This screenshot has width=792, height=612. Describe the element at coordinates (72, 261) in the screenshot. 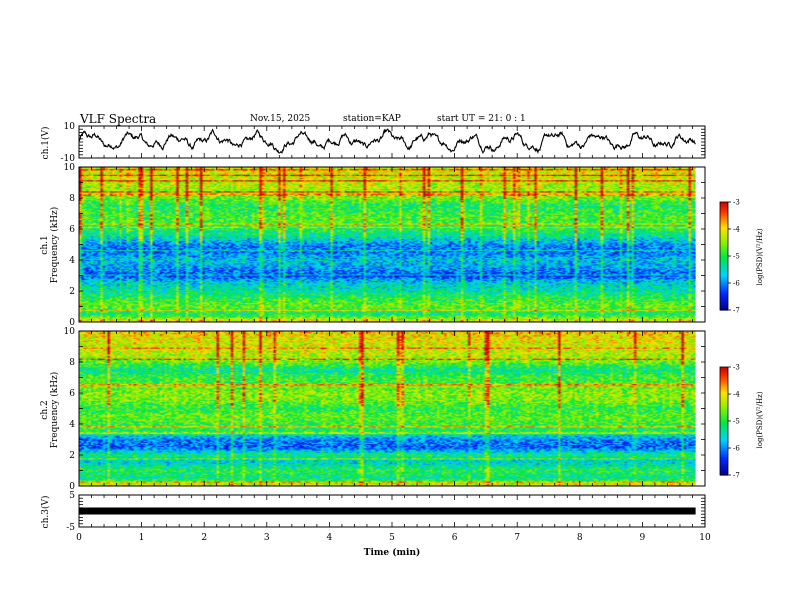

I see `y-tick-label: 4` at that location.